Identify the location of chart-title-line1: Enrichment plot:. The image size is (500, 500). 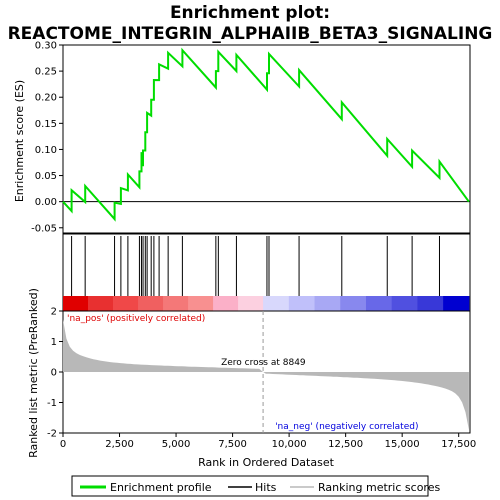
(250, 13).